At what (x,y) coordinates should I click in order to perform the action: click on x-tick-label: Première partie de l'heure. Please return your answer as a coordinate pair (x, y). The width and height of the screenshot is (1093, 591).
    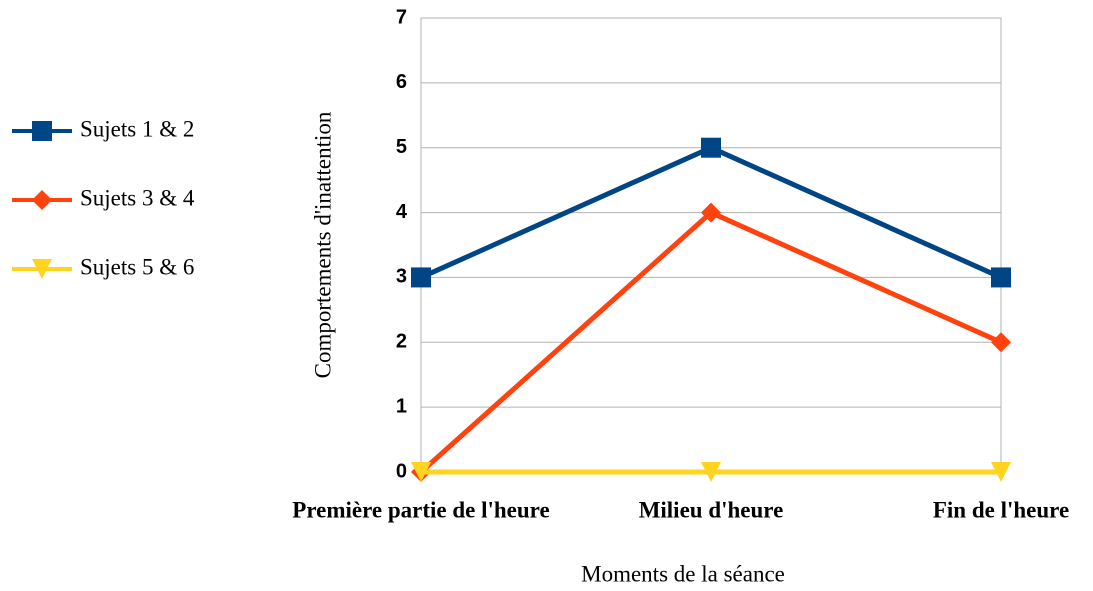
    Looking at the image, I should click on (420, 509).